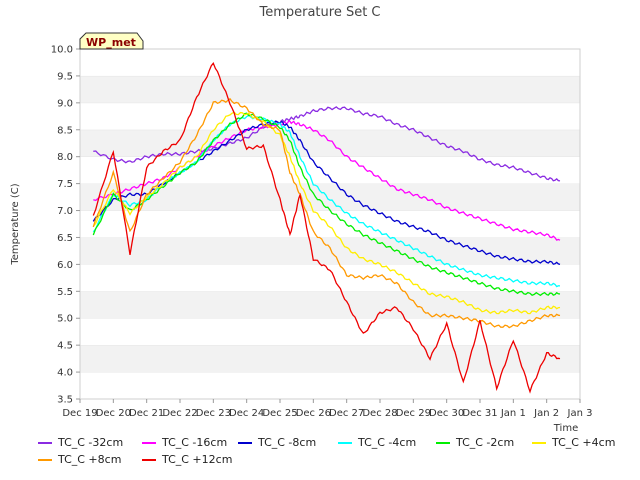 Image resolution: width=640 pixels, height=480 pixels. I want to click on x-axis-label: Time, so click(565, 428).